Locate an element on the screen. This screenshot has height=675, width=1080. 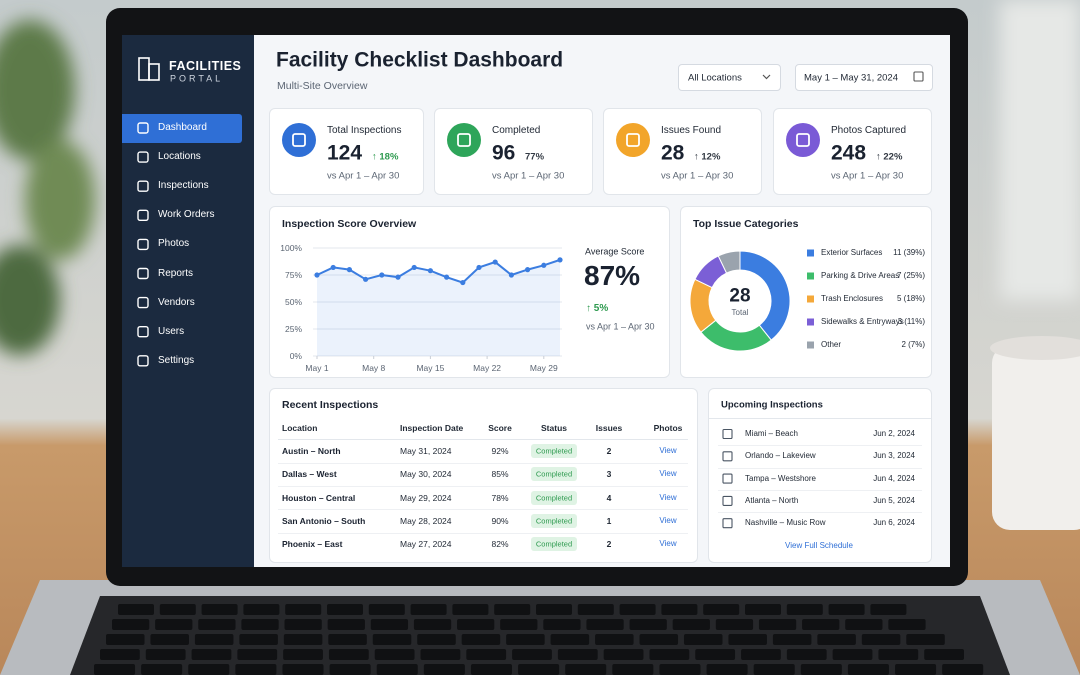
kpi-value: 124 is located at coordinates (345, 153).